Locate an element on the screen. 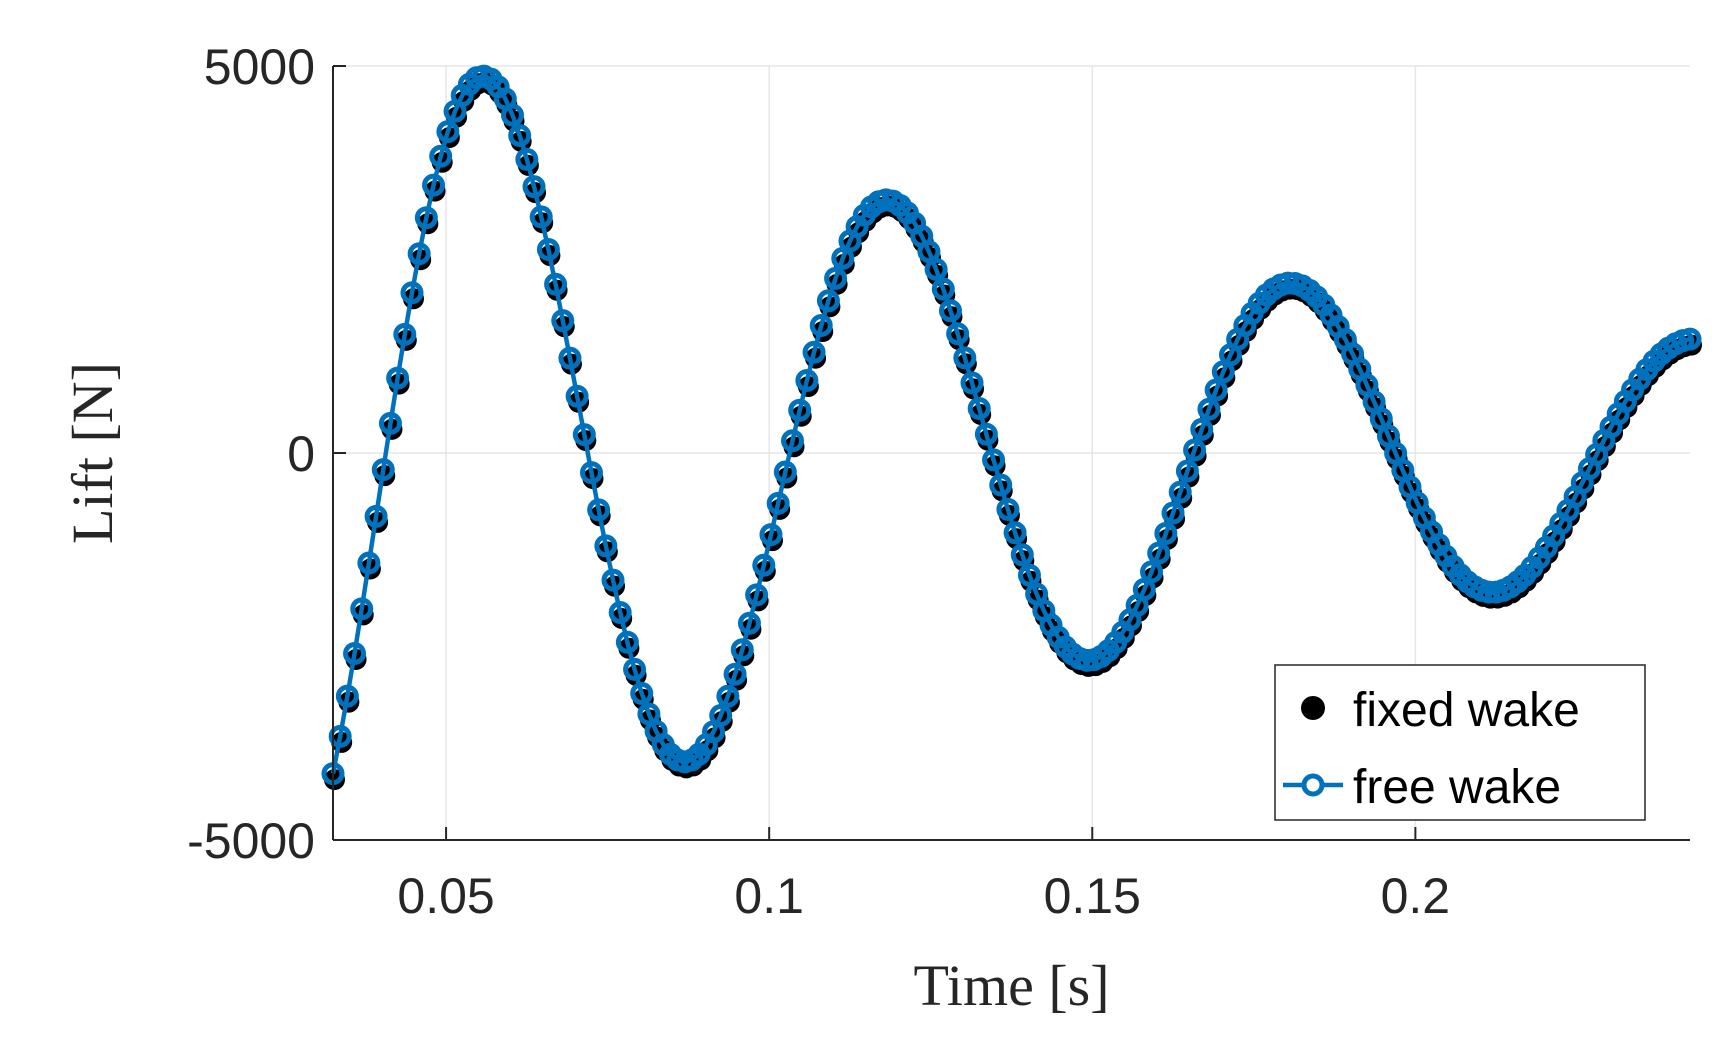  x-tick-label-2: 0.15 is located at coordinates (1092, 896).